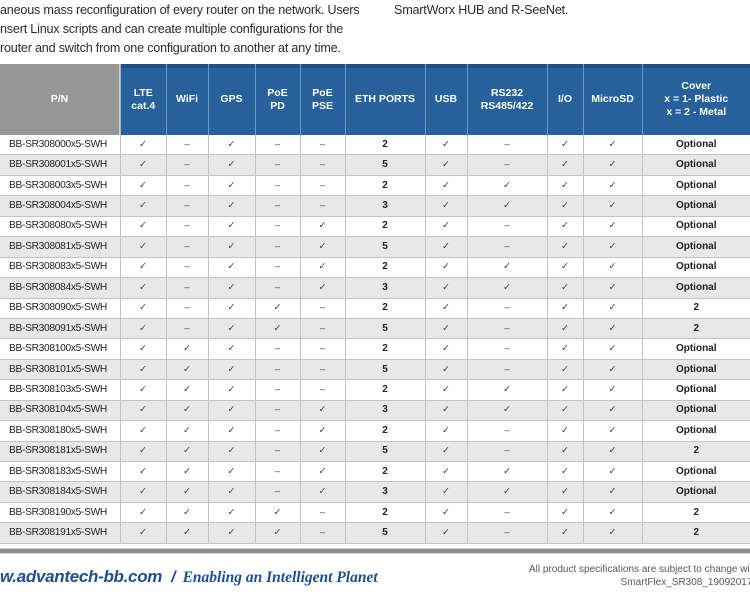 The image size is (750, 608). I want to click on table-row: BB-SR308103x5-SWH ✓ ✓ ✓ – –2 ✓ ✓ ✓ ✓ Optional, so click(375, 390).